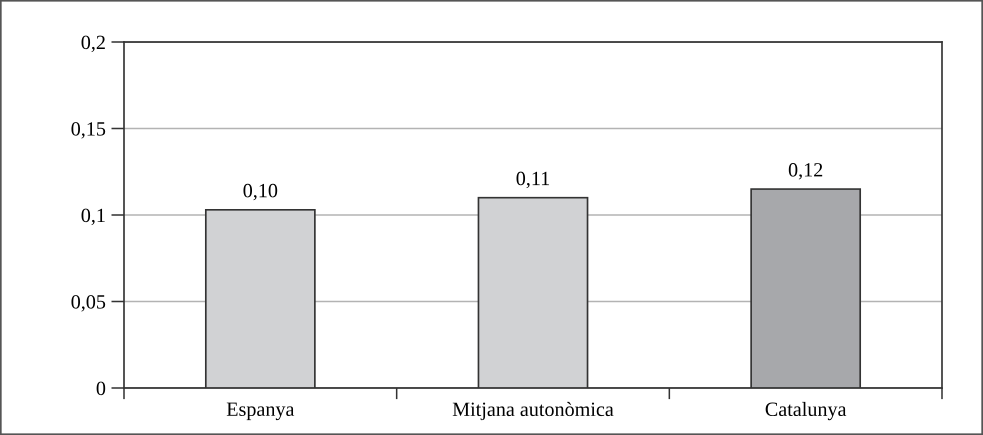 This screenshot has height=435, width=983. Describe the element at coordinates (88, 130) in the screenshot. I see `y-tick-label: 0,15` at that location.